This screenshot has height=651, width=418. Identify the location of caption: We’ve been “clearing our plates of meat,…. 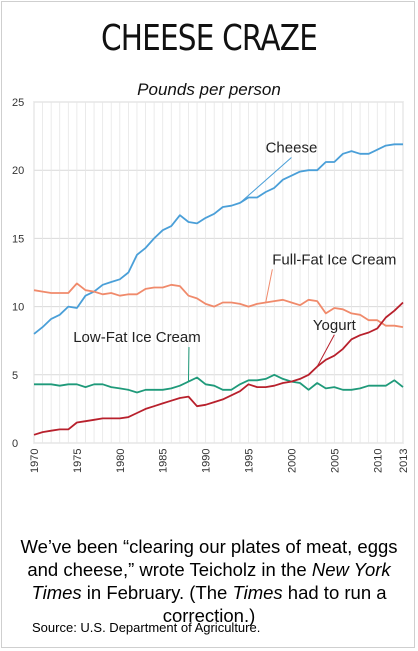
(209, 581).